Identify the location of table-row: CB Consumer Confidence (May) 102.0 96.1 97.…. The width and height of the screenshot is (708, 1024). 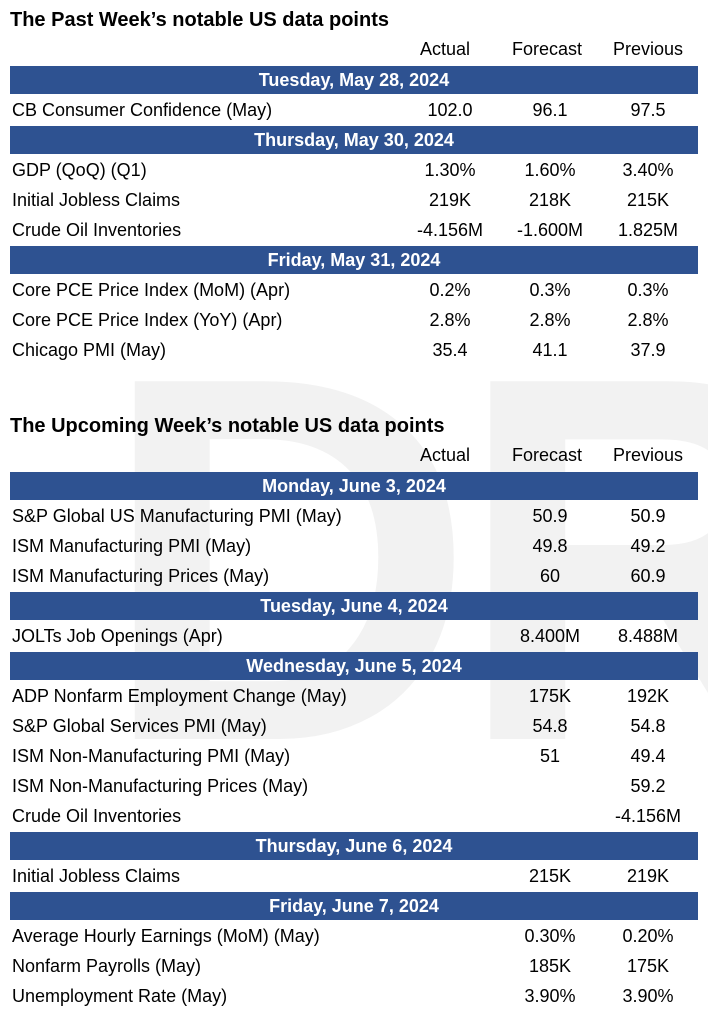
(354, 110).